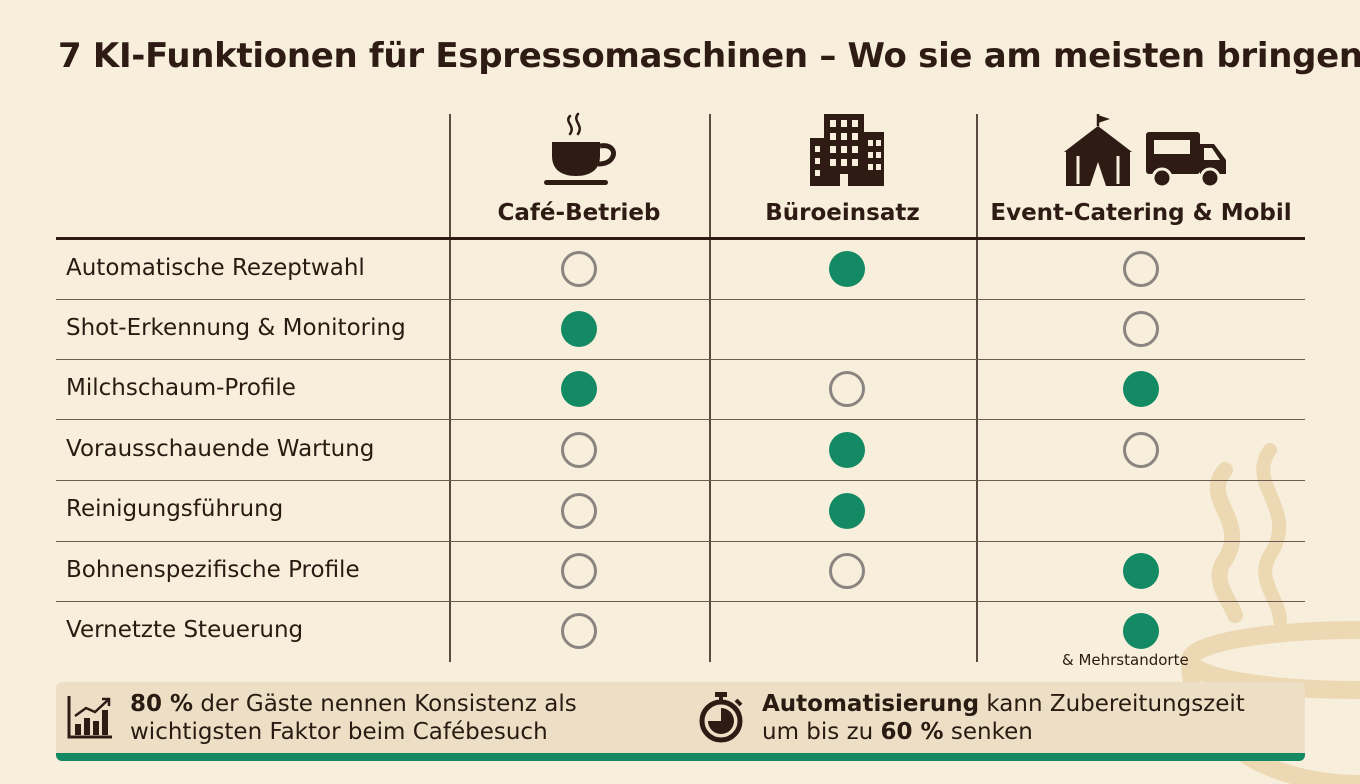 This screenshot has width=1360, height=784. Describe the element at coordinates (580, 148) in the screenshot. I see `coffee-cup-icon` at that location.